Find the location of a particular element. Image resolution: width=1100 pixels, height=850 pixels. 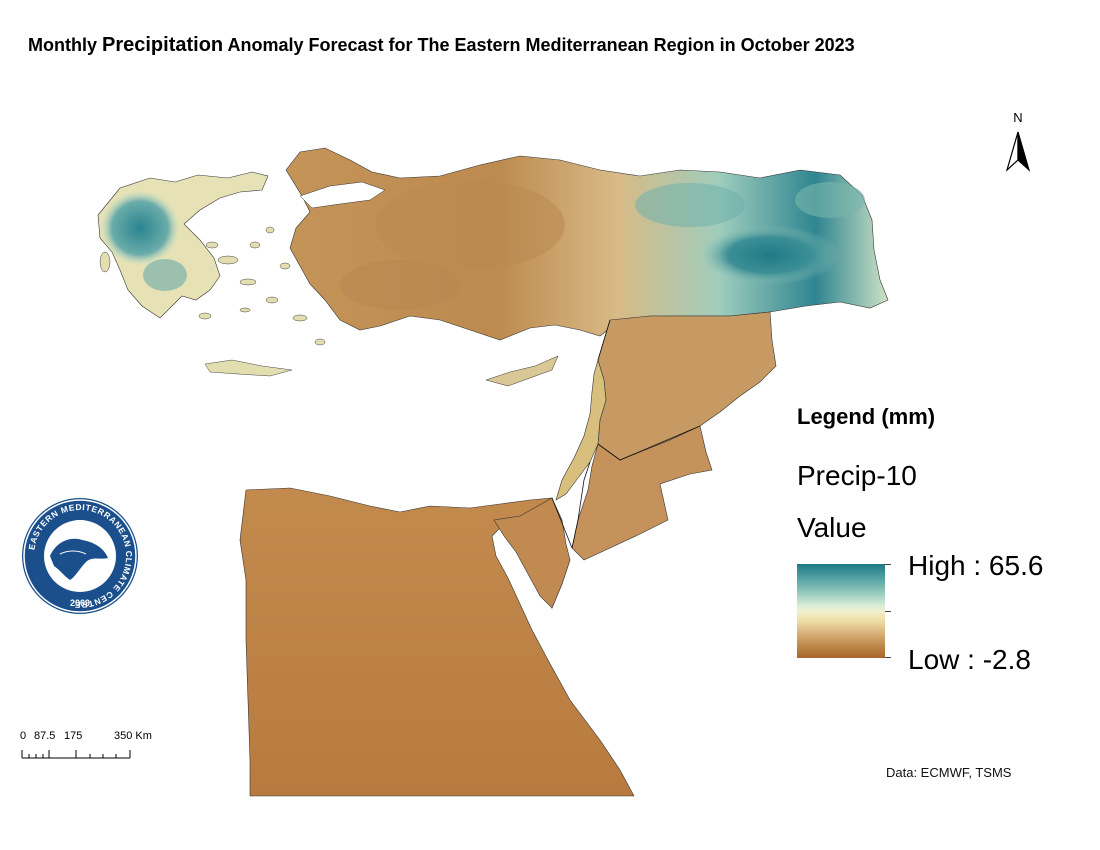

cyprus-region is located at coordinates (522, 371).